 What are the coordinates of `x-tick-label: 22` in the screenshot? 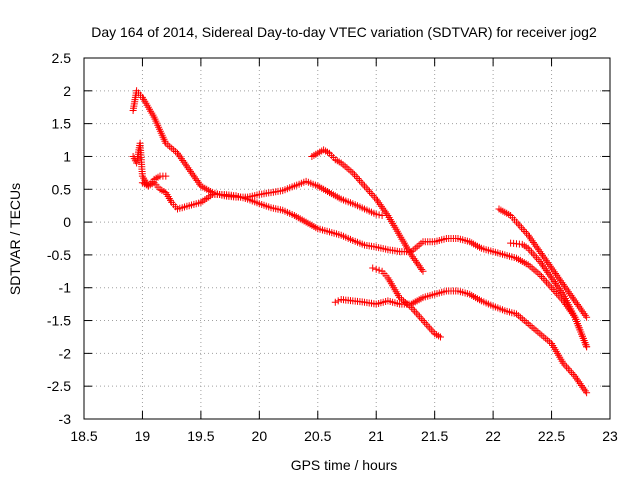 It's located at (493, 436).